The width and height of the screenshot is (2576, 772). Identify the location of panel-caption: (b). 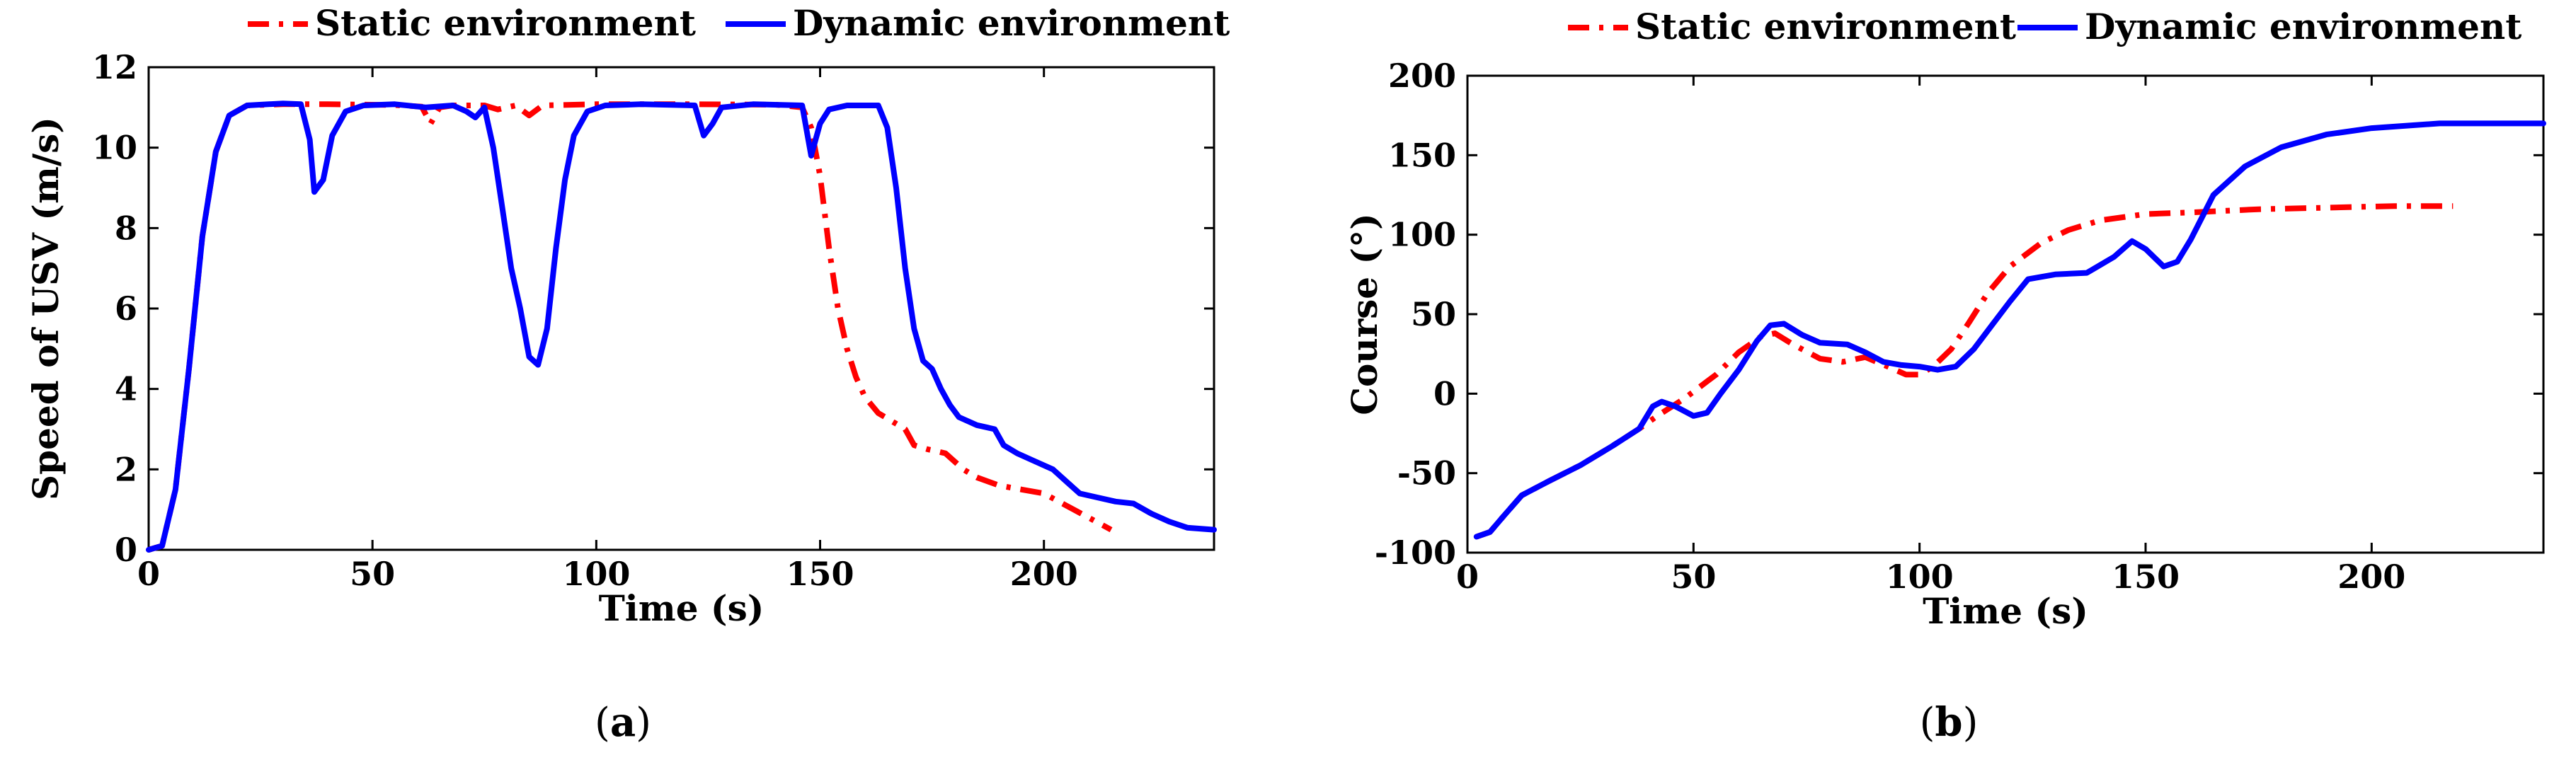
(1949, 722).